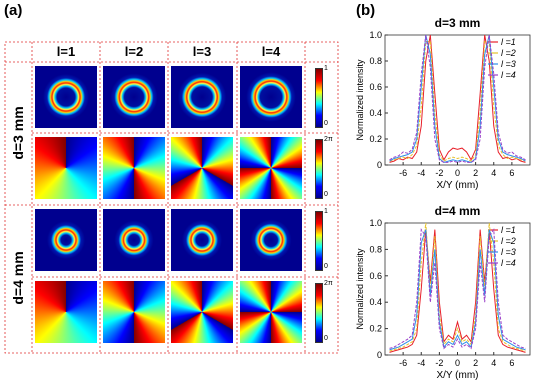 The image size is (550, 390). I want to click on panel-label: (a), so click(13, 10).